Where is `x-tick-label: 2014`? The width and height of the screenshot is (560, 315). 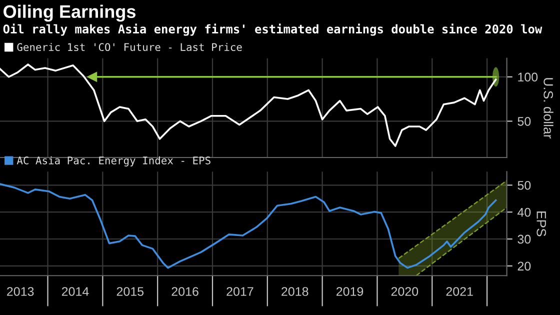
x-tick-label: 2014 is located at coordinates (75, 291).